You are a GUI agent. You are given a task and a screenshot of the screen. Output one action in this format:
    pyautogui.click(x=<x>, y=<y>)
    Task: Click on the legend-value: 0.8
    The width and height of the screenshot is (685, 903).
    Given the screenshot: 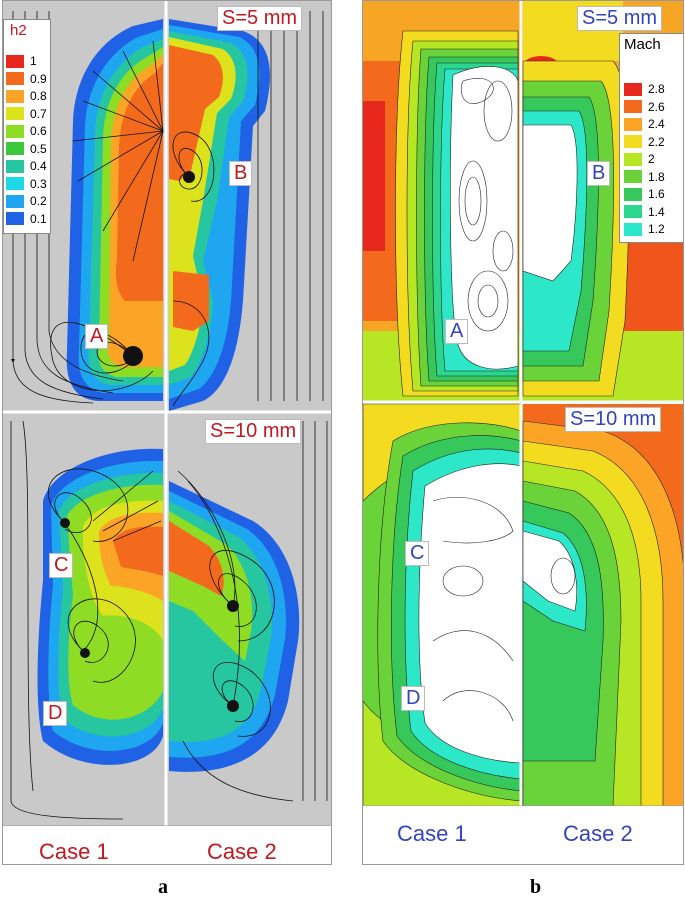 What is the action you would take?
    pyautogui.click(x=38, y=96)
    